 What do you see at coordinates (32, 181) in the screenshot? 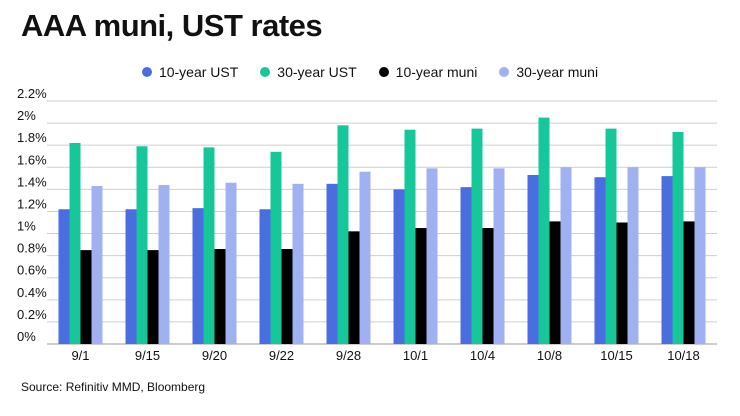
I see `y-tick-label: 1.4%` at bounding box center [32, 181].